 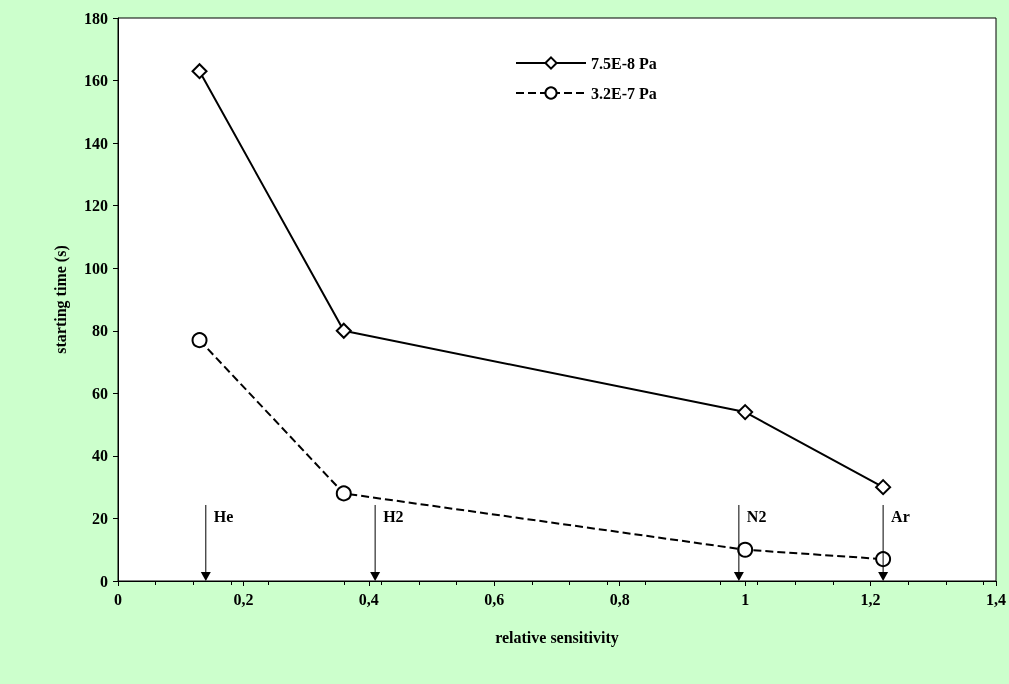 What do you see at coordinates (996, 599) in the screenshot?
I see `x-tick-label: 1,4` at bounding box center [996, 599].